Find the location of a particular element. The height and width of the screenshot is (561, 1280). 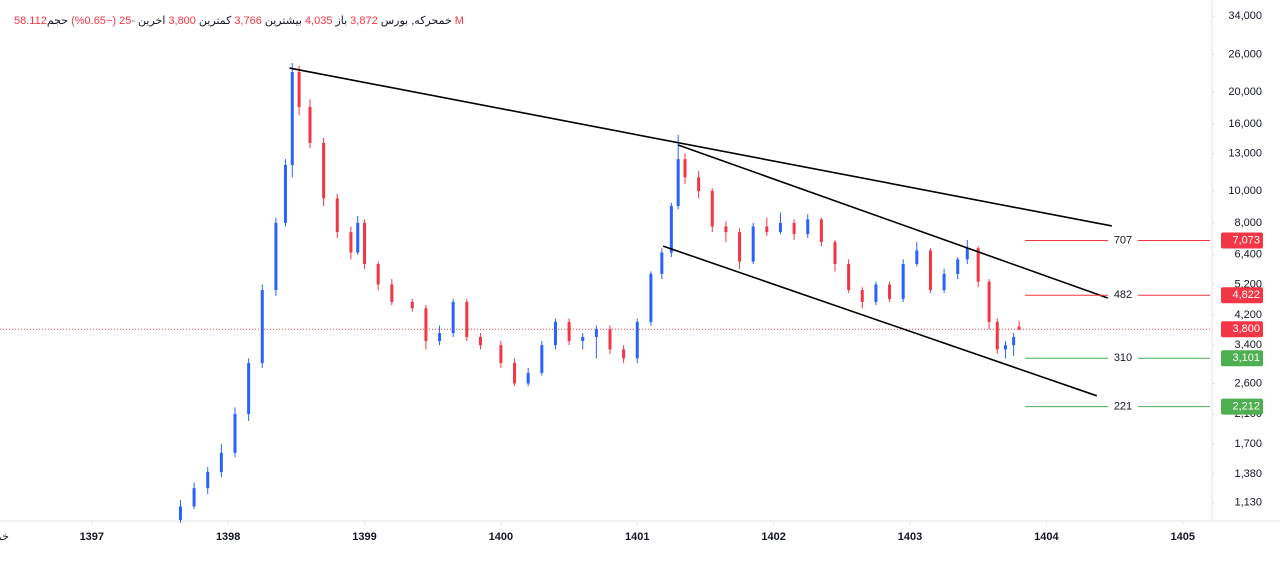

x-tick-label: 1397 is located at coordinates (92, 537).